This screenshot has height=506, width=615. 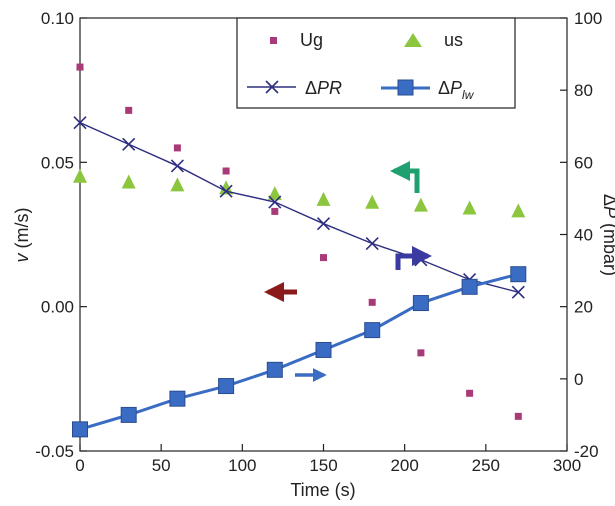 What do you see at coordinates (22, 257) in the screenshot?
I see `y-left-var: v` at bounding box center [22, 257].